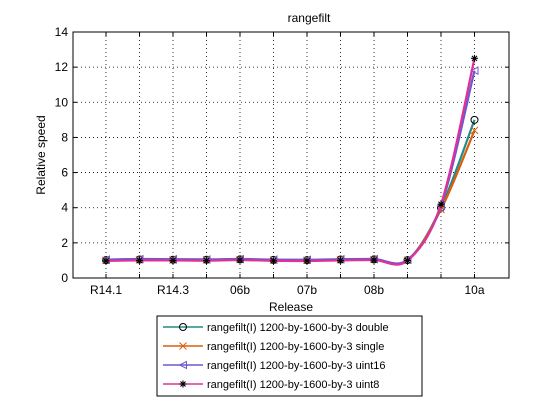  I want to click on x-tick-label: 10a, so click(474, 290).